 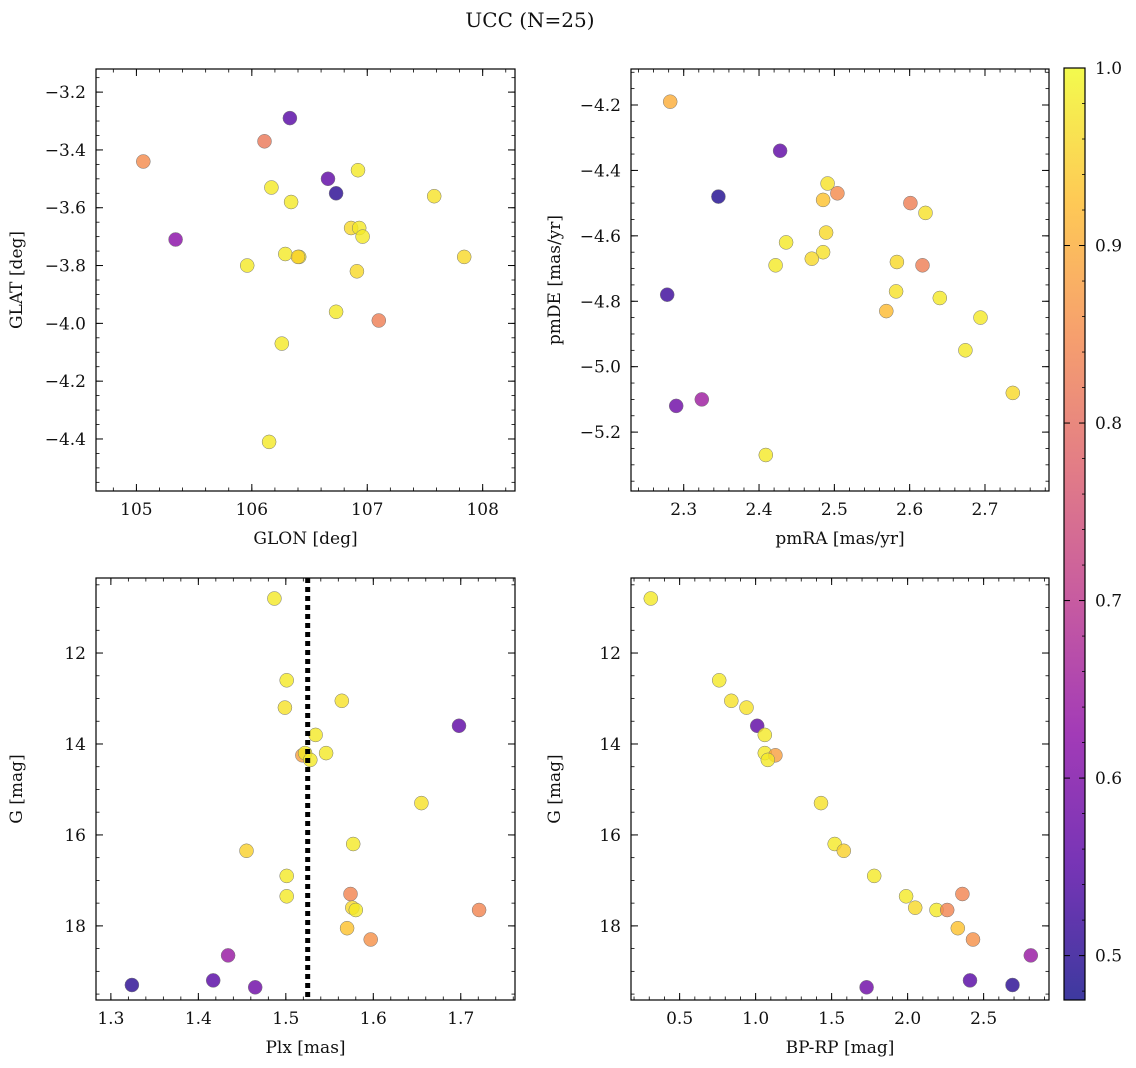 I want to click on x-axis-label: GLON [deg], so click(x=305, y=539).